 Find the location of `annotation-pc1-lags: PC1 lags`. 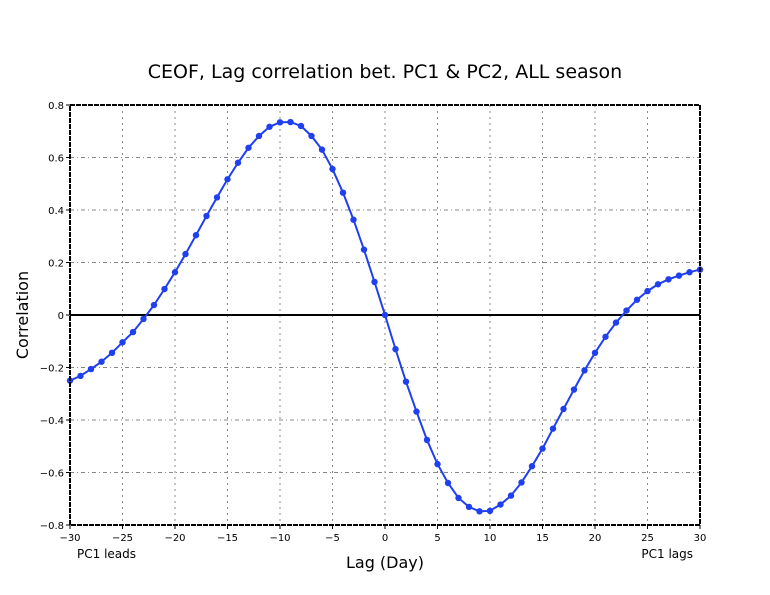

annotation-pc1-lags: PC1 lags is located at coordinates (667, 554).